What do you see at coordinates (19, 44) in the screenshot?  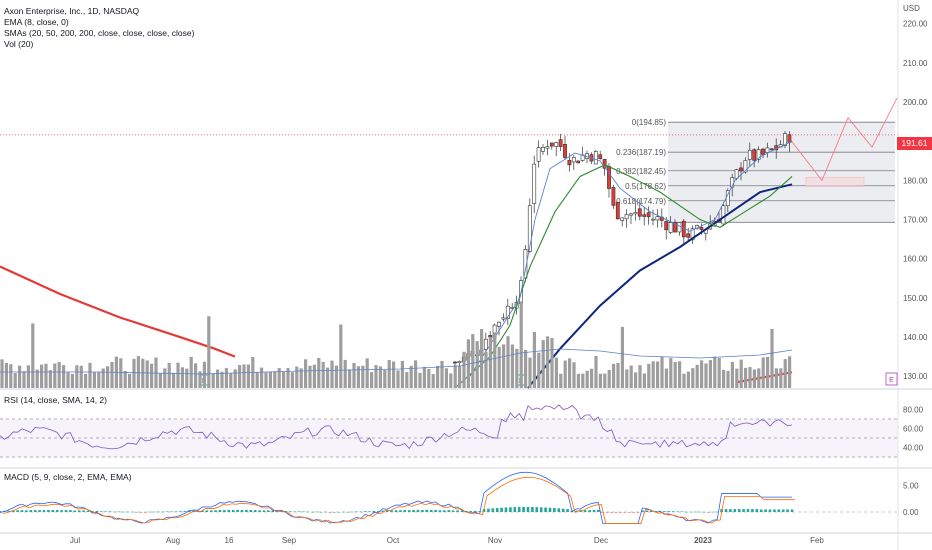 I see `vol-legend: Vol (20)` at bounding box center [19, 44].